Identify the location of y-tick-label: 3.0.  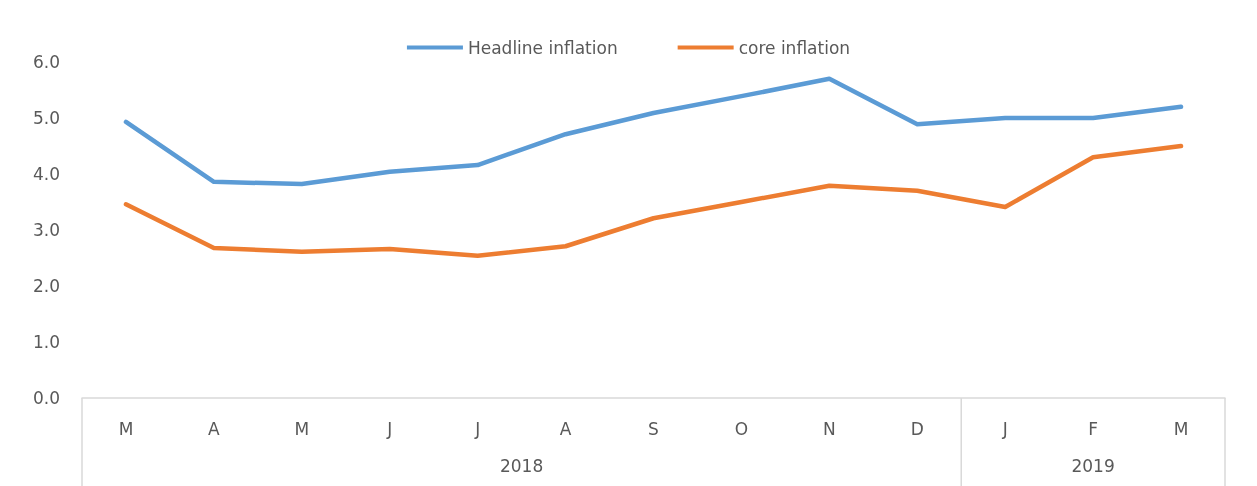
(46, 230).